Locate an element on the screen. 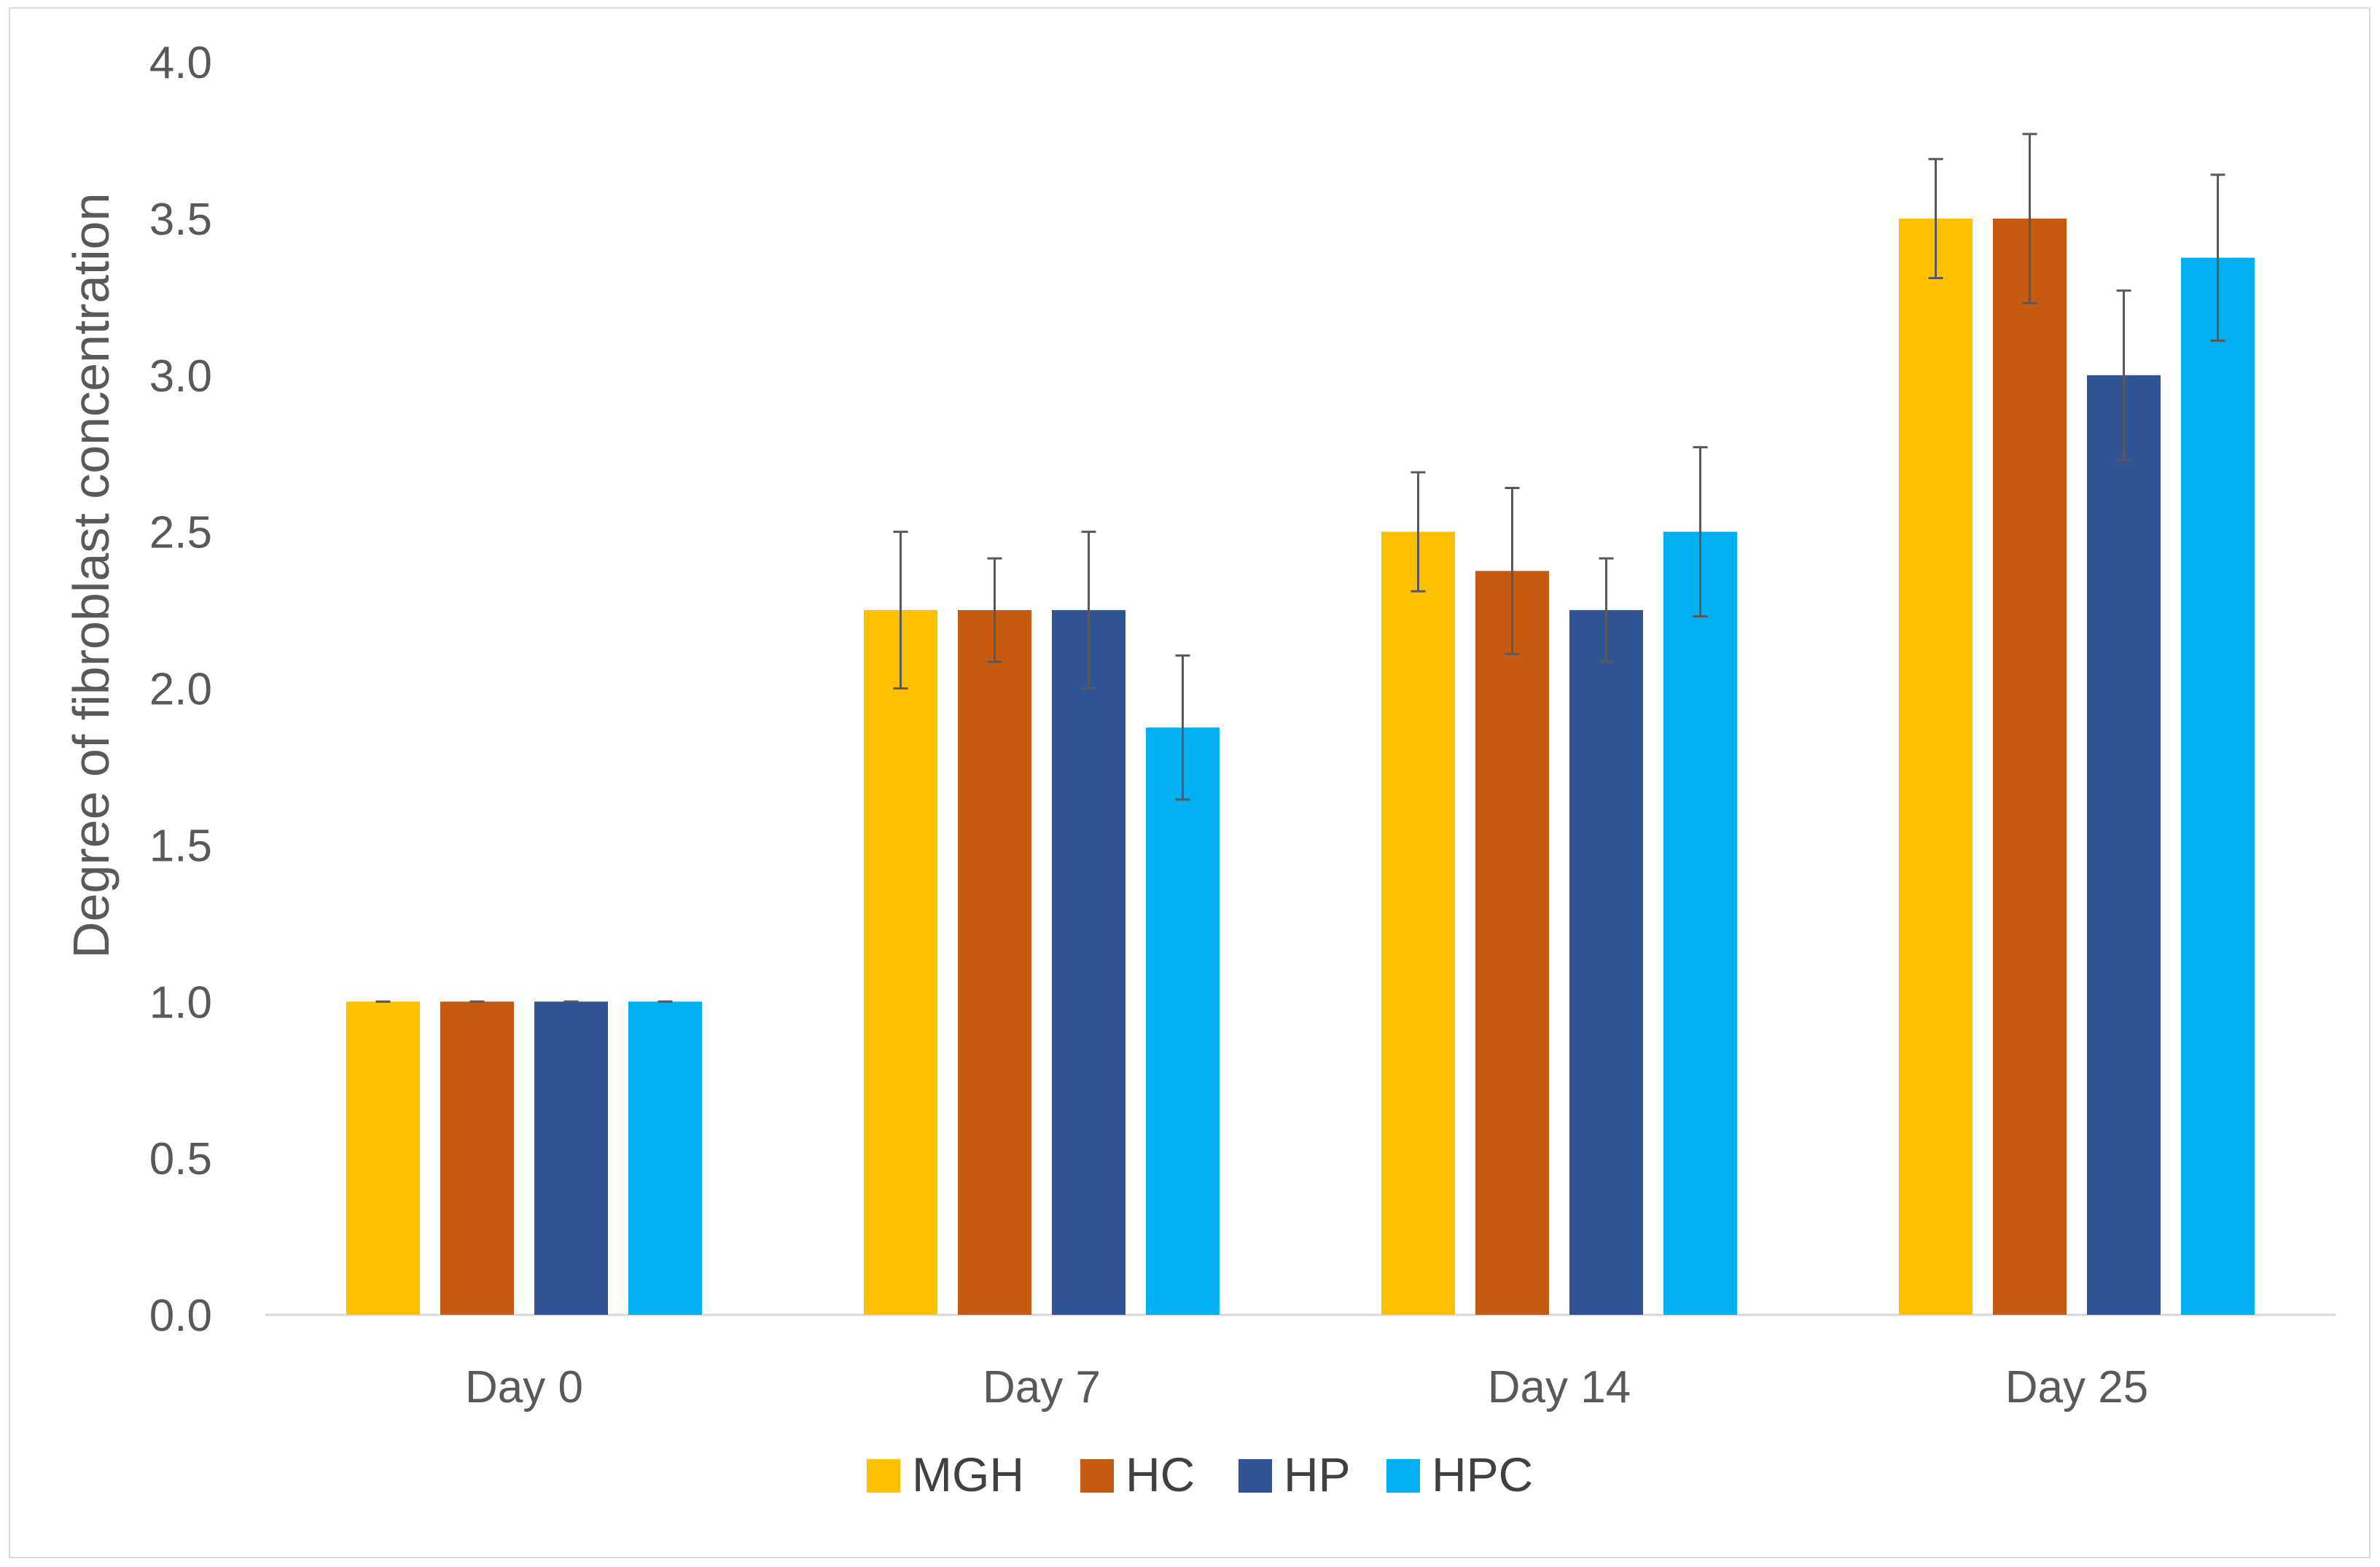  x-tick-label: Day 7 is located at coordinates (1042, 1387).